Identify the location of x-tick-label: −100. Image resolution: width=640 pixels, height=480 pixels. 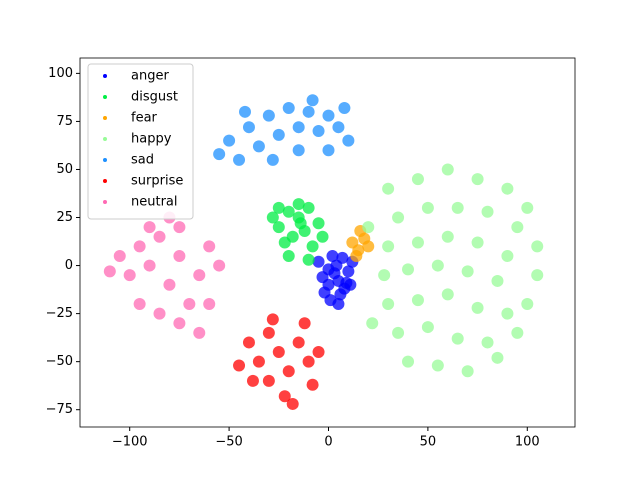
(130, 442).